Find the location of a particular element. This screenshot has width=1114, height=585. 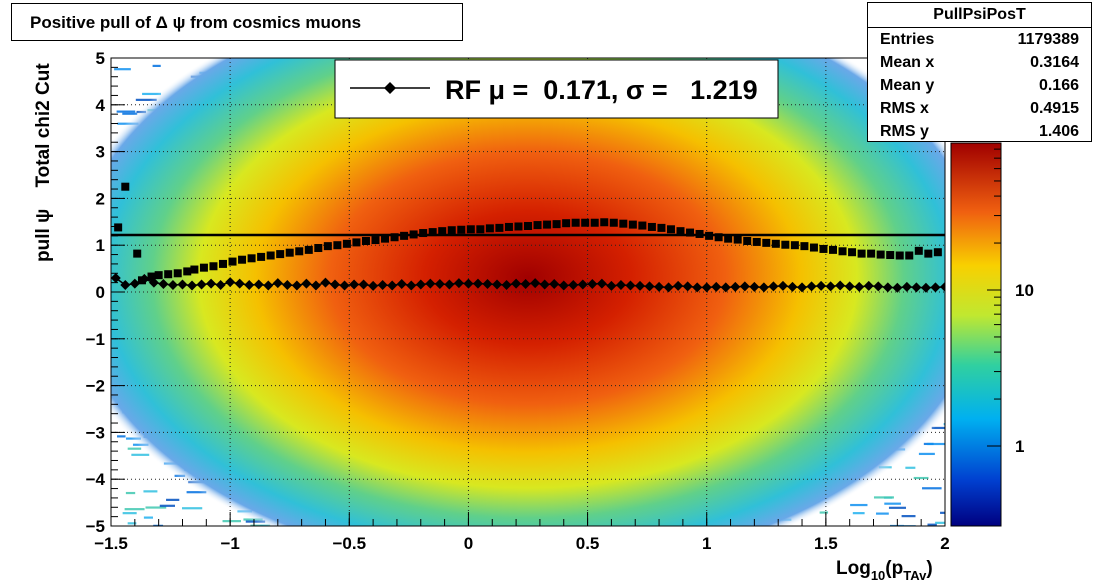

stats-row-entries: Entries 1179389 is located at coordinates (979, 39).